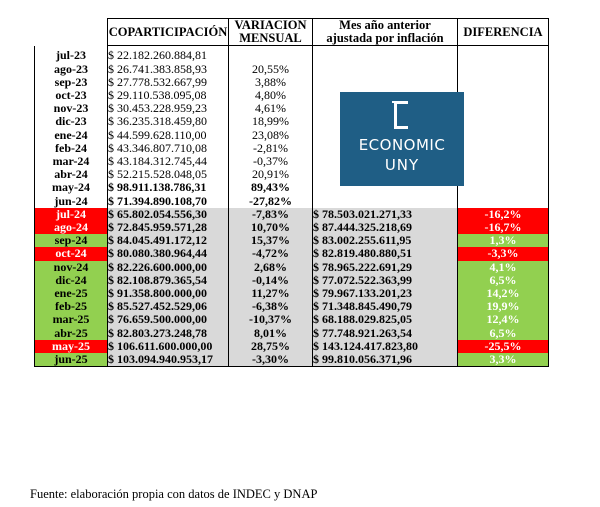  I want to click on table-row: sep-23 $ 27.778.532.667,99 3,88%, so click(291, 82).